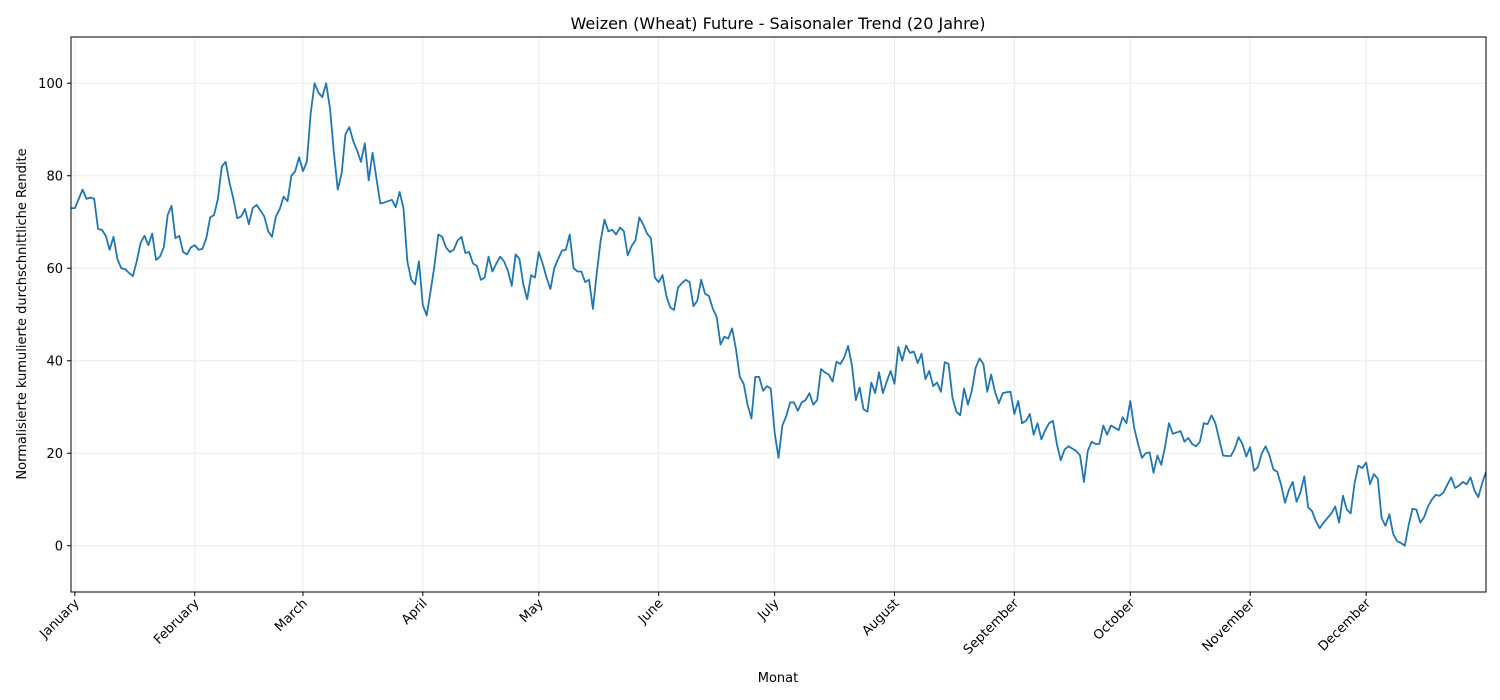 Image resolution: width=1500 pixels, height=700 pixels. I want to click on y-axis: 0 20 40 60 80 100, so click(54, 315).